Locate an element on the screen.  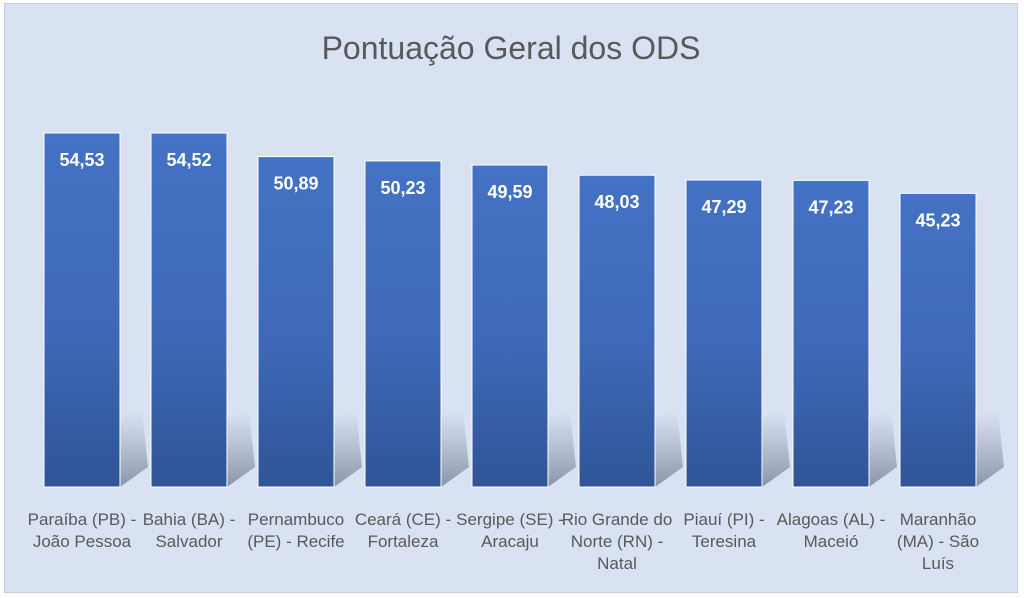
data-label: 54,52 is located at coordinates (188, 160).